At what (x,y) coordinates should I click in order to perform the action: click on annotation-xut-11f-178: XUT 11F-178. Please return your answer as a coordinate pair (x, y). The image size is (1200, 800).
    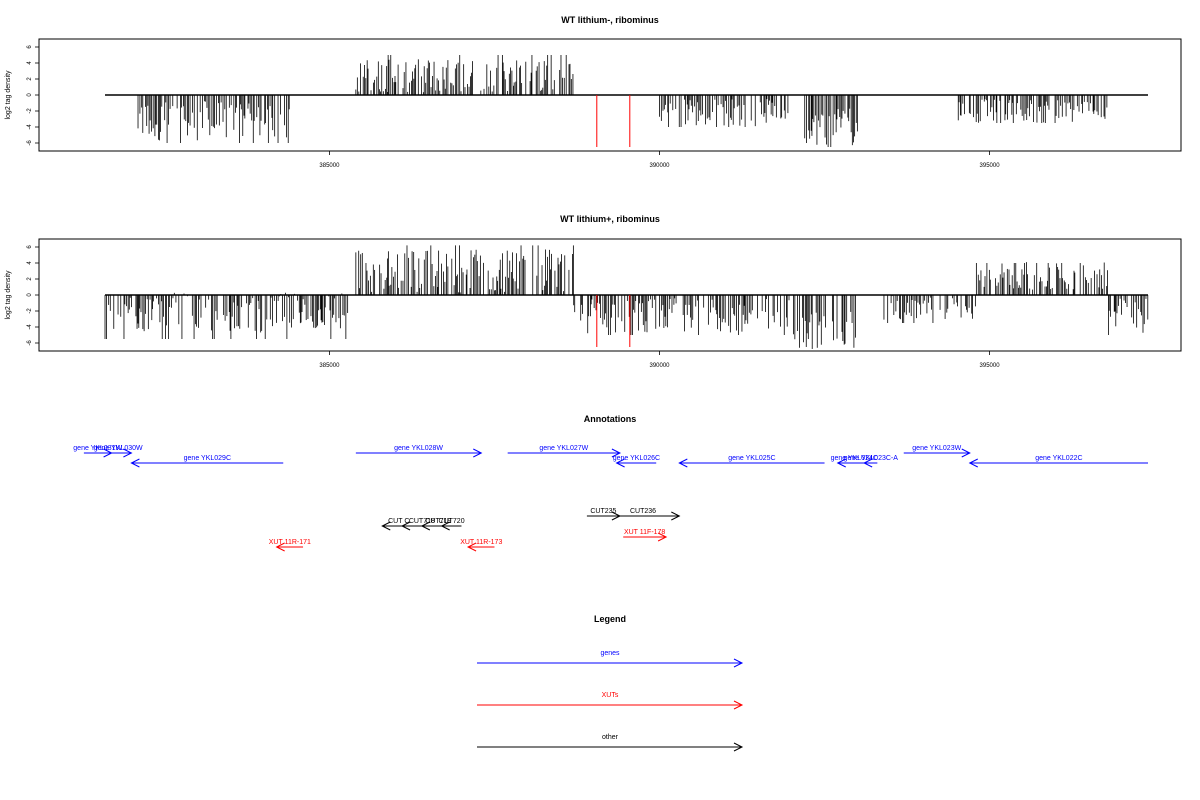
    Looking at the image, I should click on (645, 535).